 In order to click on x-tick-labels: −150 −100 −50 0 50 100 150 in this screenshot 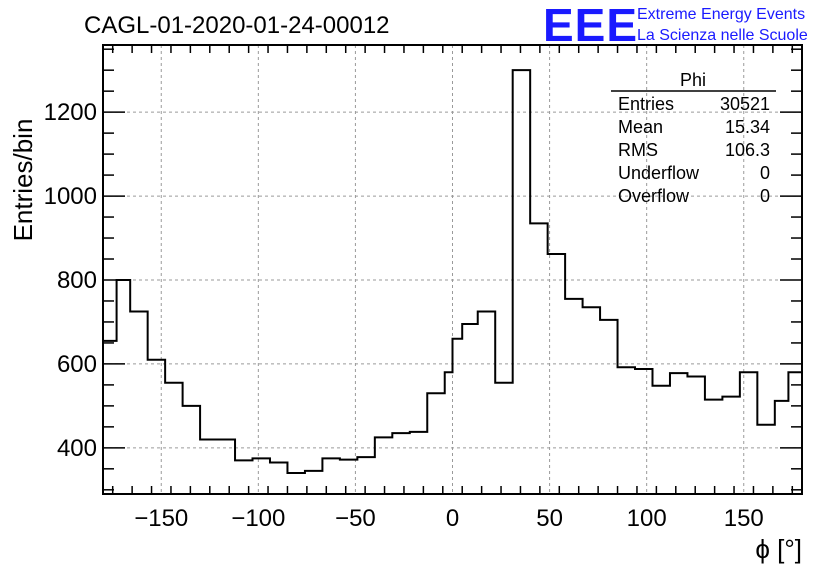, I will do `click(449, 518)`.